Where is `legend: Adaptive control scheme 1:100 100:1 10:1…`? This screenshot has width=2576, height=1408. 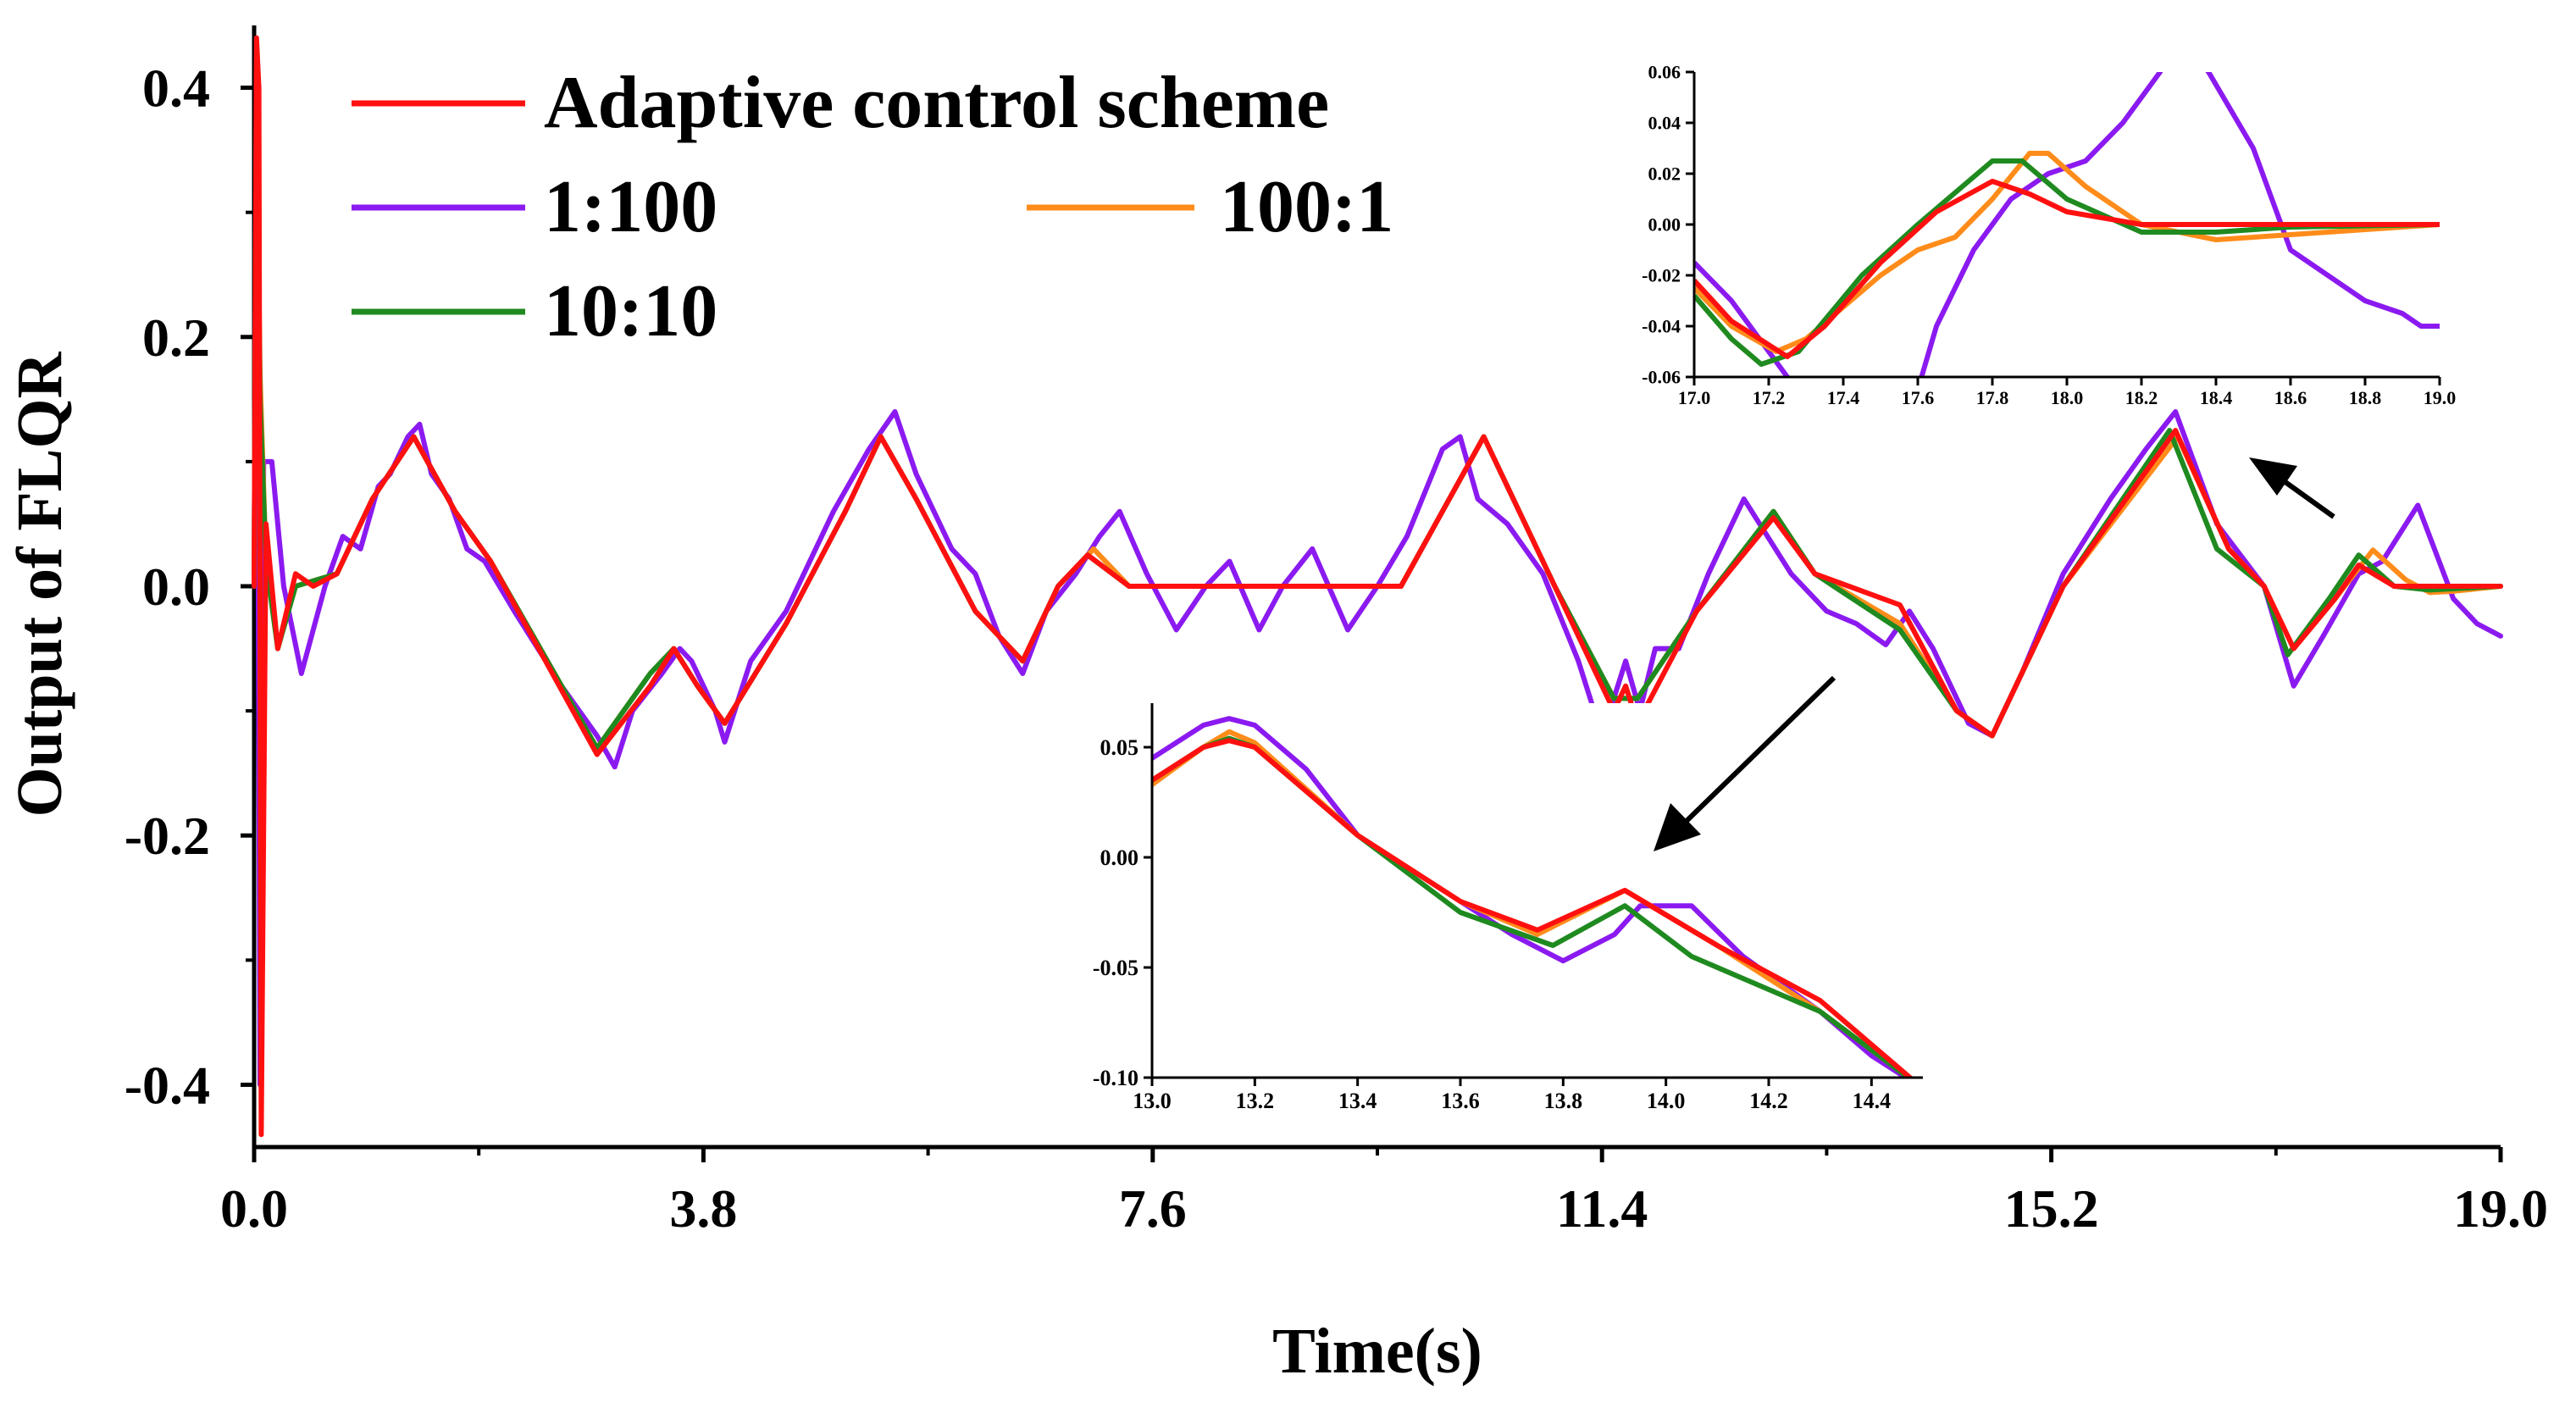
legend: Adaptive control scheme 1:100 100:1 10:1… is located at coordinates (872, 207).